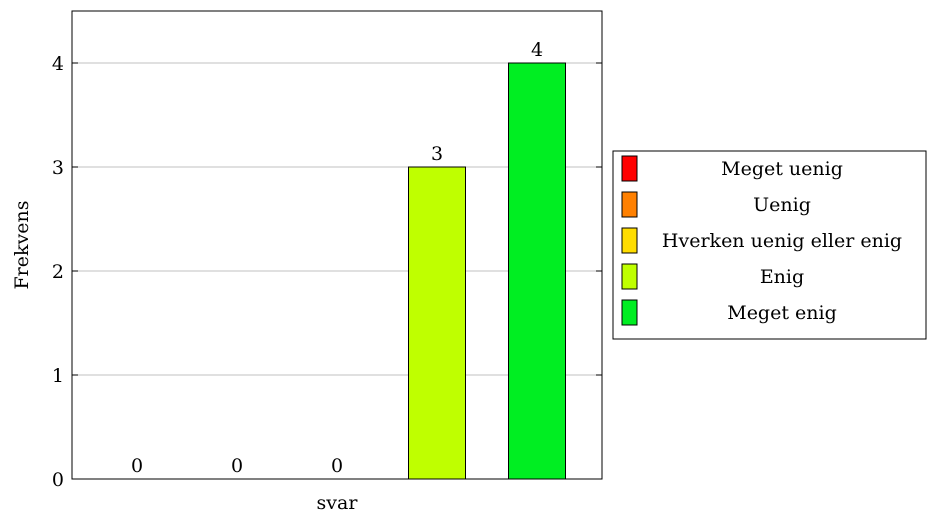 The width and height of the screenshot is (927, 518). Describe the element at coordinates (338, 503) in the screenshot. I see `x-axis-label: svar` at that location.